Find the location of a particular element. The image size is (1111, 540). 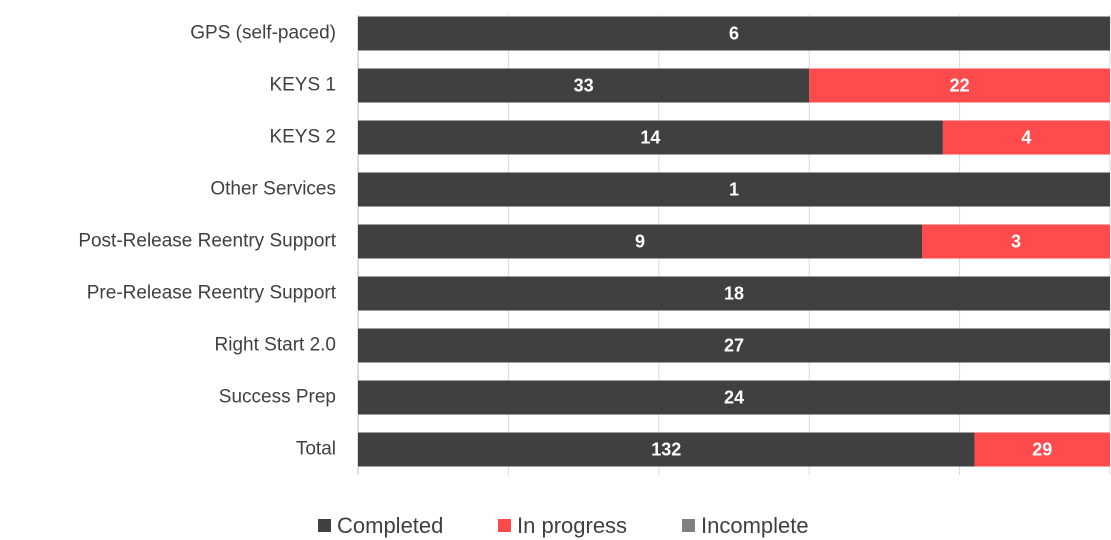

data-label: 33 is located at coordinates (584, 85).